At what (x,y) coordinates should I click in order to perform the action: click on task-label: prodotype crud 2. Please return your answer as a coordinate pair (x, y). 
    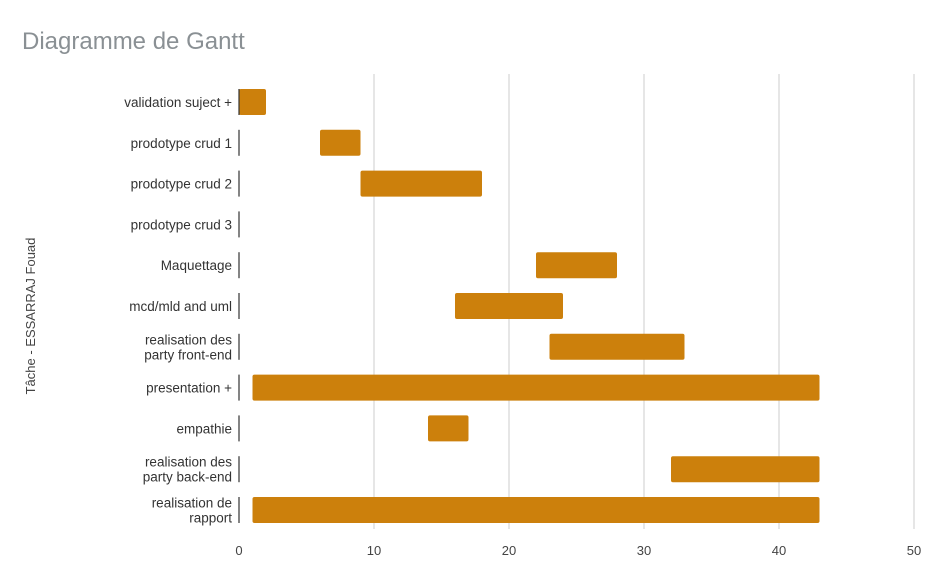
    Looking at the image, I should click on (181, 184).